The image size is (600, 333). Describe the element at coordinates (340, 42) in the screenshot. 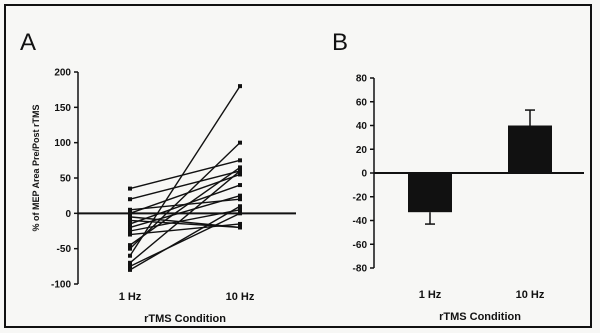

I see `panel-label: B` at that location.